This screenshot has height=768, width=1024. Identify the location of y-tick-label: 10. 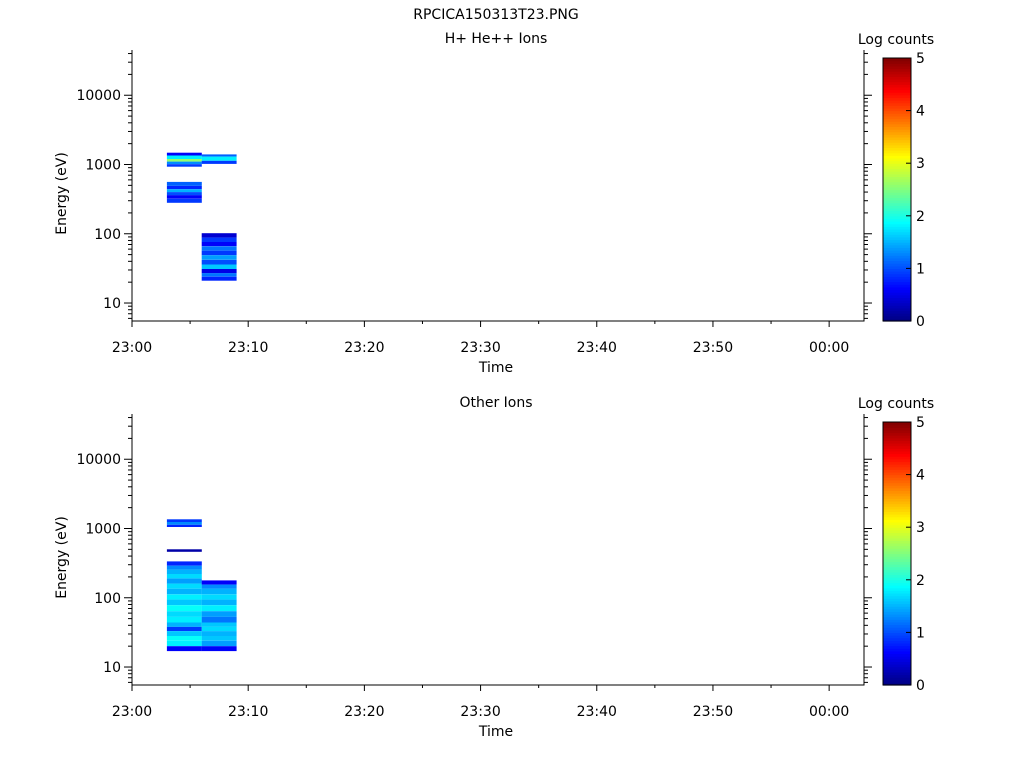
(112, 668).